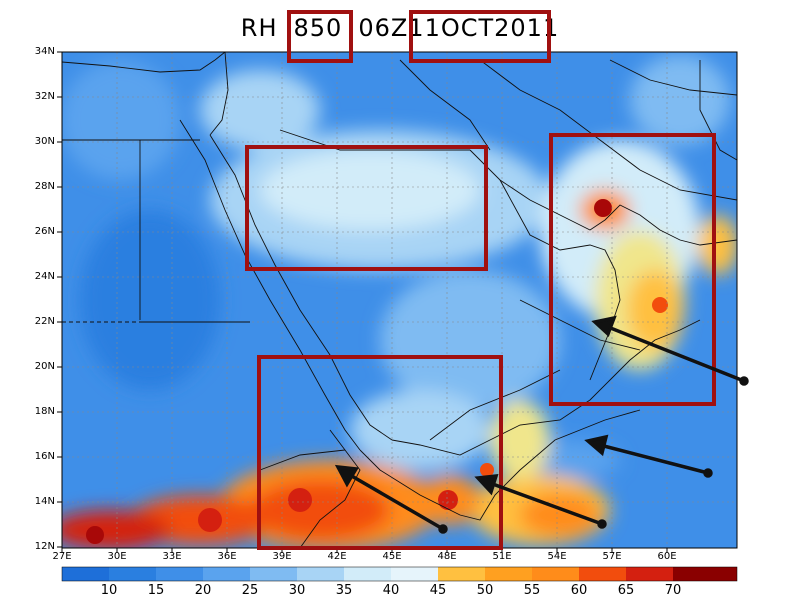 Image resolution: width=800 pixels, height=600 pixels. Describe the element at coordinates (344, 590) in the screenshot. I see `colorbar-label: 35` at that location.